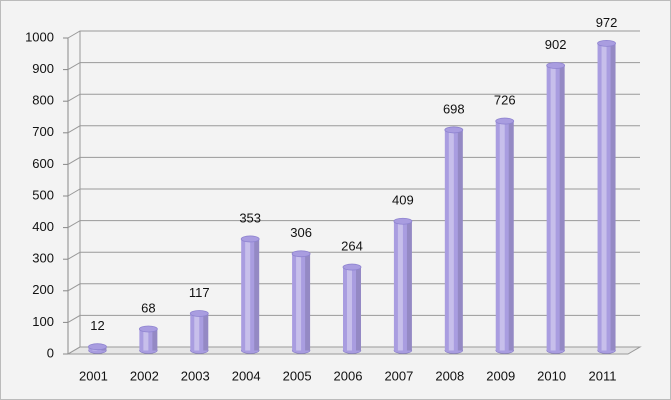 This screenshot has width=671, height=400. I want to click on value-label: 353, so click(250, 217).